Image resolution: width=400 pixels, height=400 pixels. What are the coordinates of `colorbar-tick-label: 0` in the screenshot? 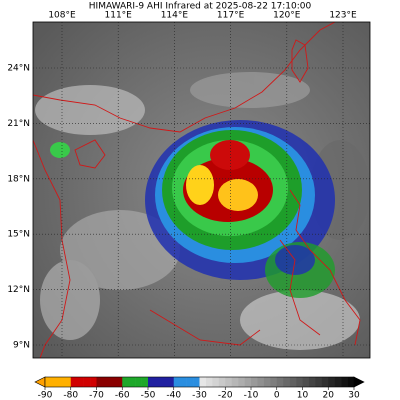 It's located at (277, 395).